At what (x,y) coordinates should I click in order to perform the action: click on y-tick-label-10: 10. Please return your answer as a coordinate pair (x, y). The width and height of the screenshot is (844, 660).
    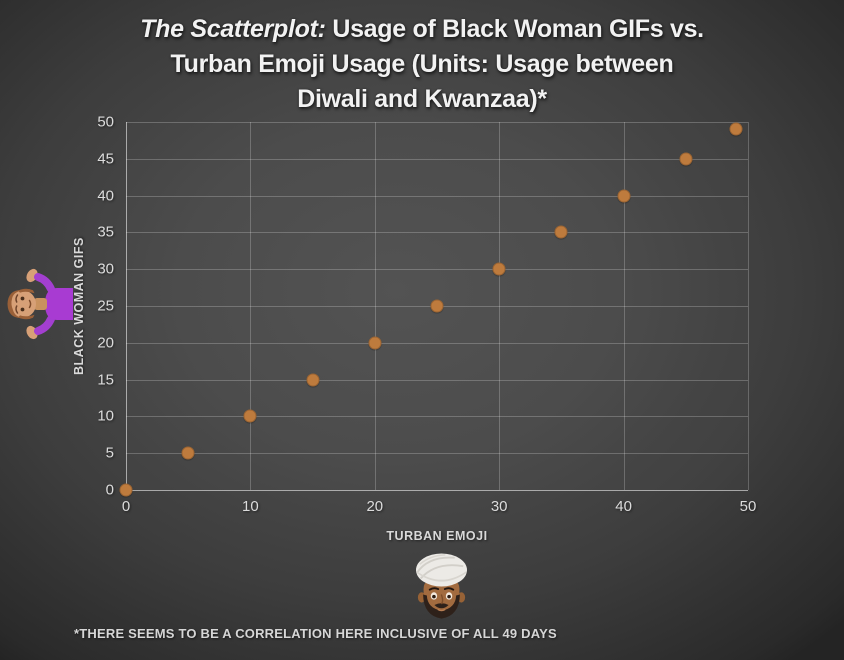
    Looking at the image, I should click on (105, 416).